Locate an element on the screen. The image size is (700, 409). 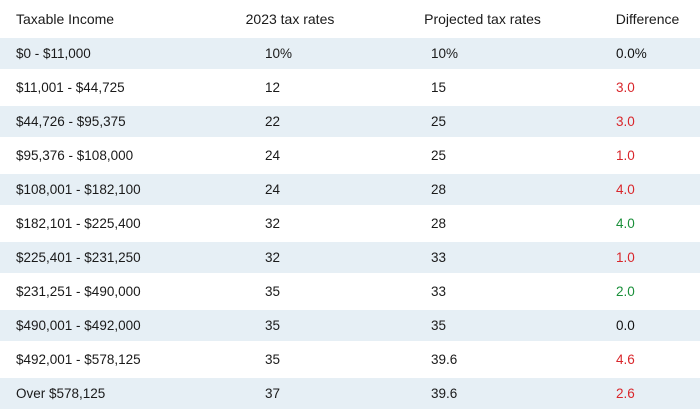
cell-taxable-income: Over $578,125 is located at coordinates (61, 393).